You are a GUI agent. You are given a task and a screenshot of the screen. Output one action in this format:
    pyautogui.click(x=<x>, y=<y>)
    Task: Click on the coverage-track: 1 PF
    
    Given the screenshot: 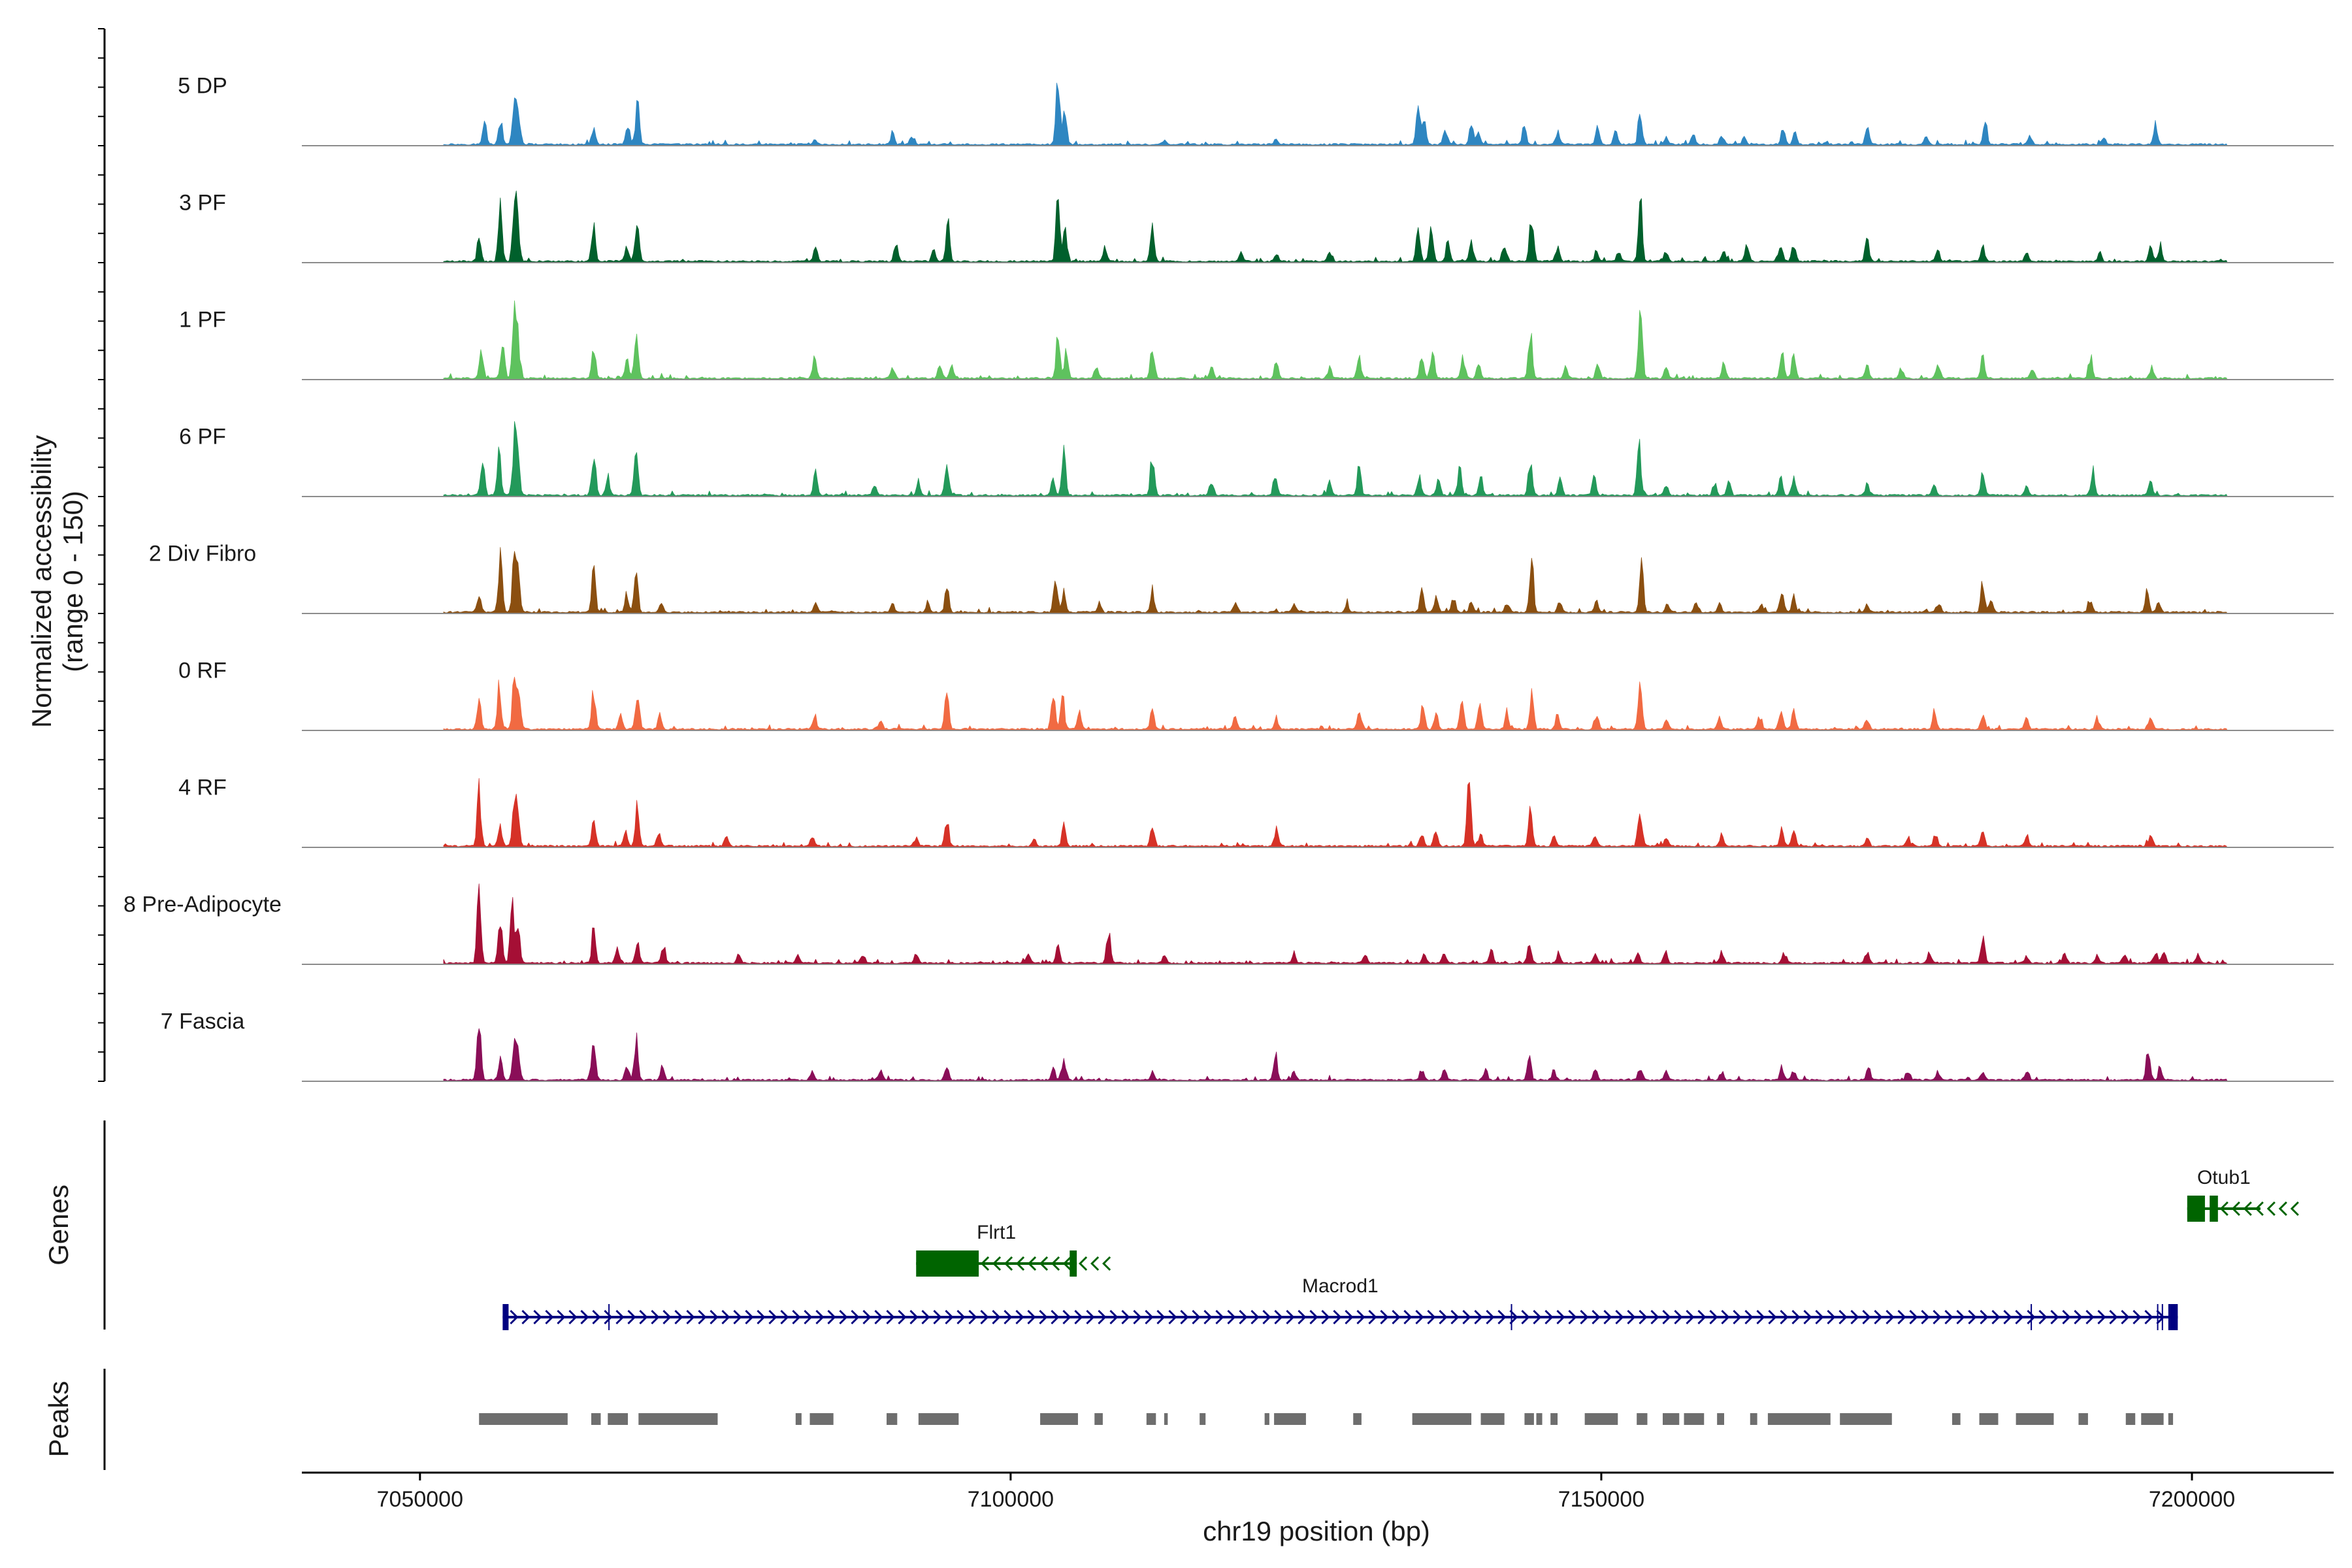 What is the action you would take?
    pyautogui.click(x=1256, y=340)
    